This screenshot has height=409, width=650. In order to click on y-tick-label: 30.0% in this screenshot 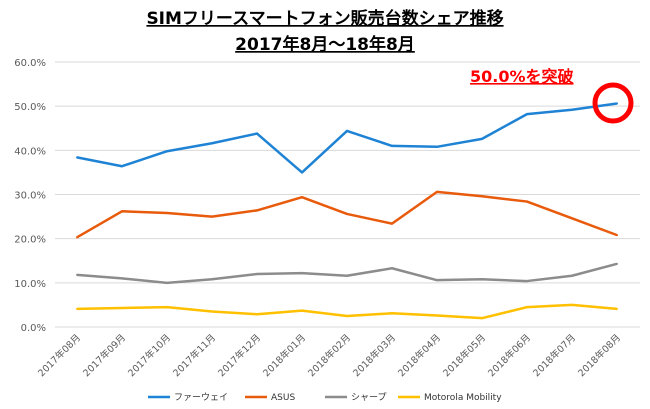, I will do `click(30, 196)`.